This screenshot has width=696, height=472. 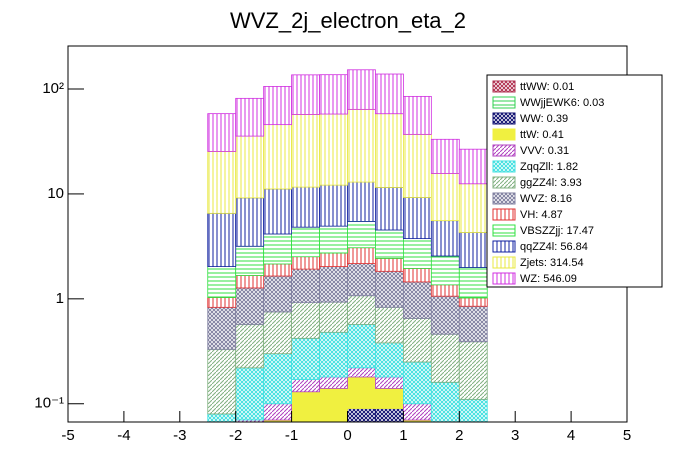 I want to click on x-tick-label: 2, so click(x=459, y=435).